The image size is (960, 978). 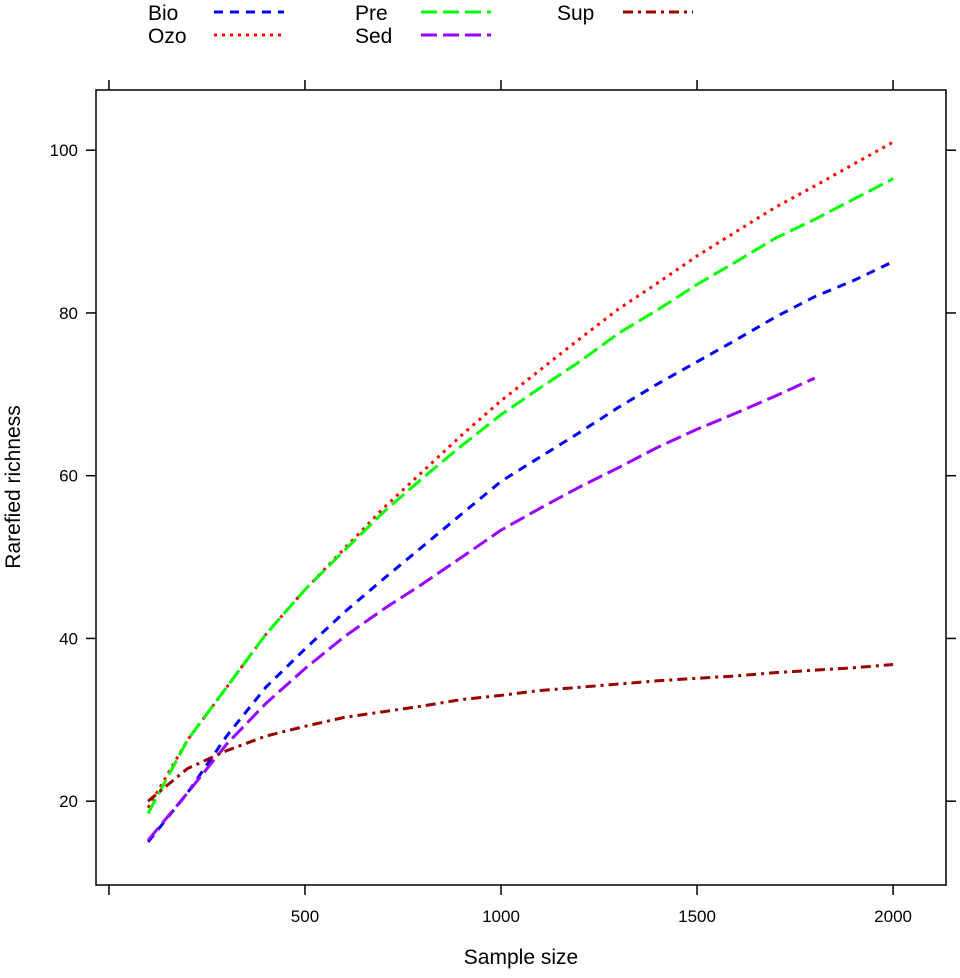 I want to click on y-tick-label: 40, so click(x=68, y=638).